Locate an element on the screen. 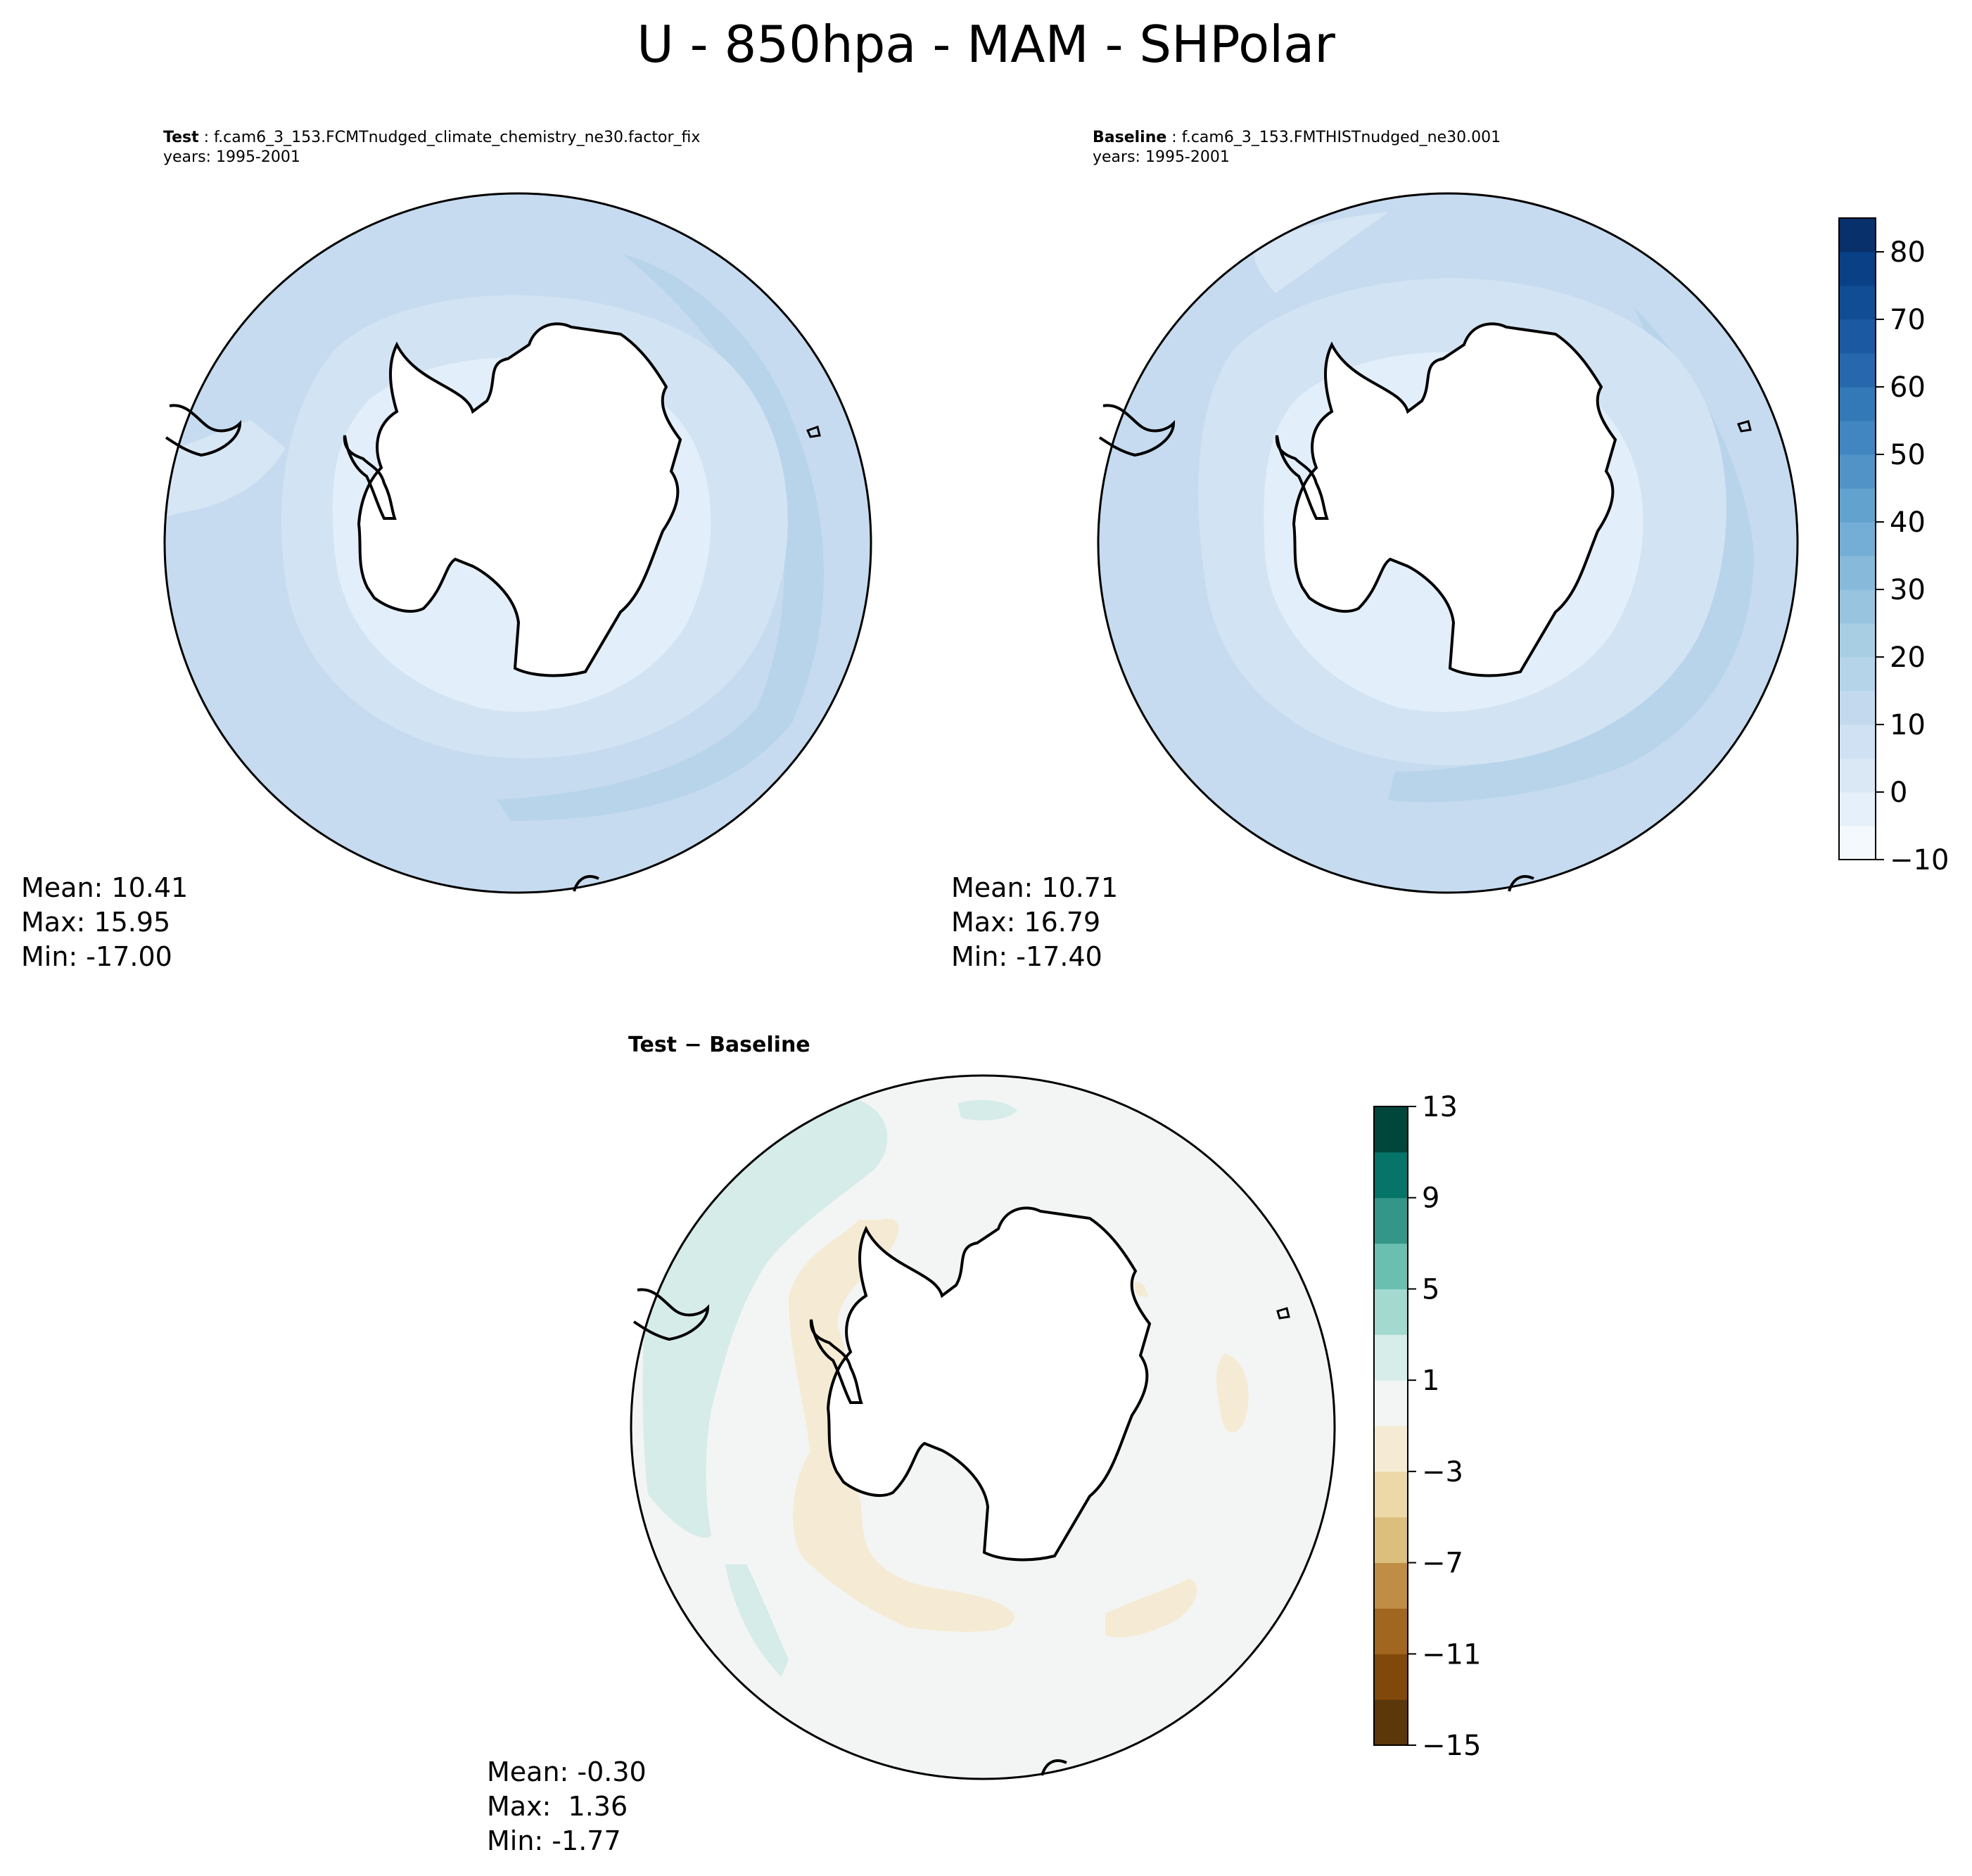 This screenshot has height=1876, width=1972. diff-colorbar-tick-label: −15 is located at coordinates (1452, 1746).